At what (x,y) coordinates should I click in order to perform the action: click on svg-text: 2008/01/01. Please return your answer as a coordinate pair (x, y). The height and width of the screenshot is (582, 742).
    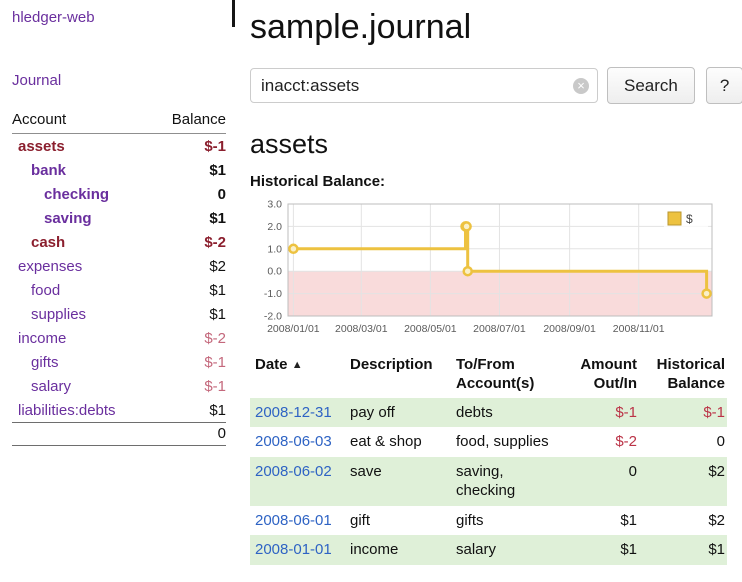
    Looking at the image, I should click on (293, 329).